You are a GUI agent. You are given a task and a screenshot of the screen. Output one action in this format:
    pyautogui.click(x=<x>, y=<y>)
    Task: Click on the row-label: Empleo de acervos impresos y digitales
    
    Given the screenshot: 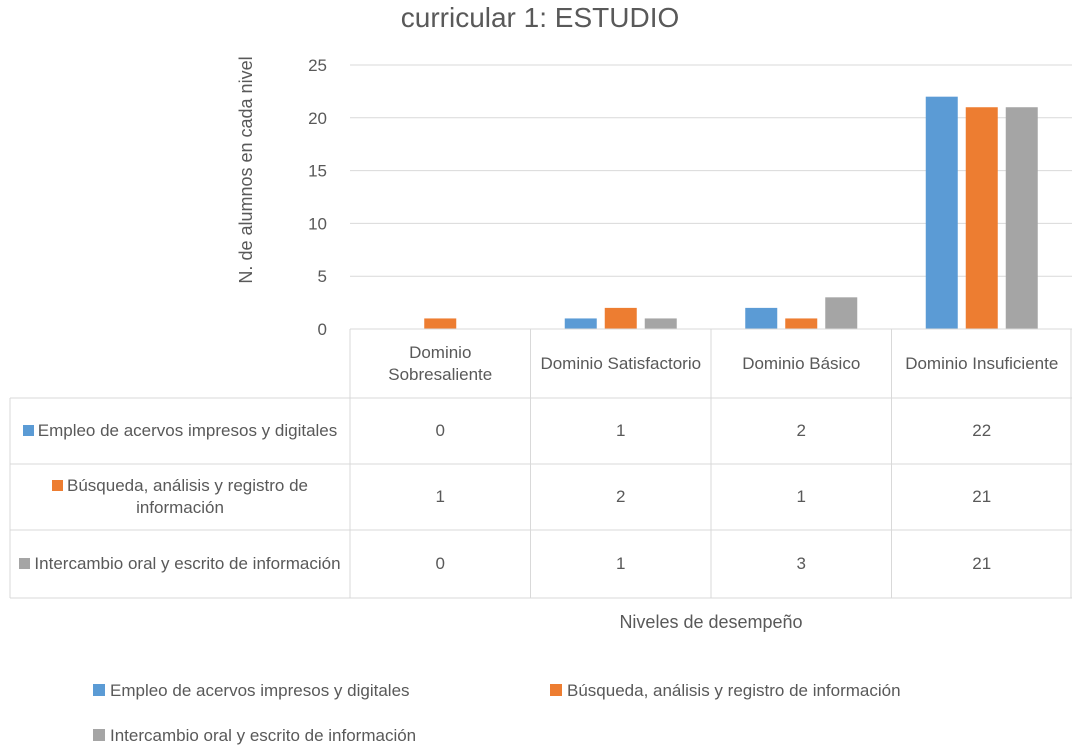 What is the action you would take?
    pyautogui.click(x=180, y=431)
    